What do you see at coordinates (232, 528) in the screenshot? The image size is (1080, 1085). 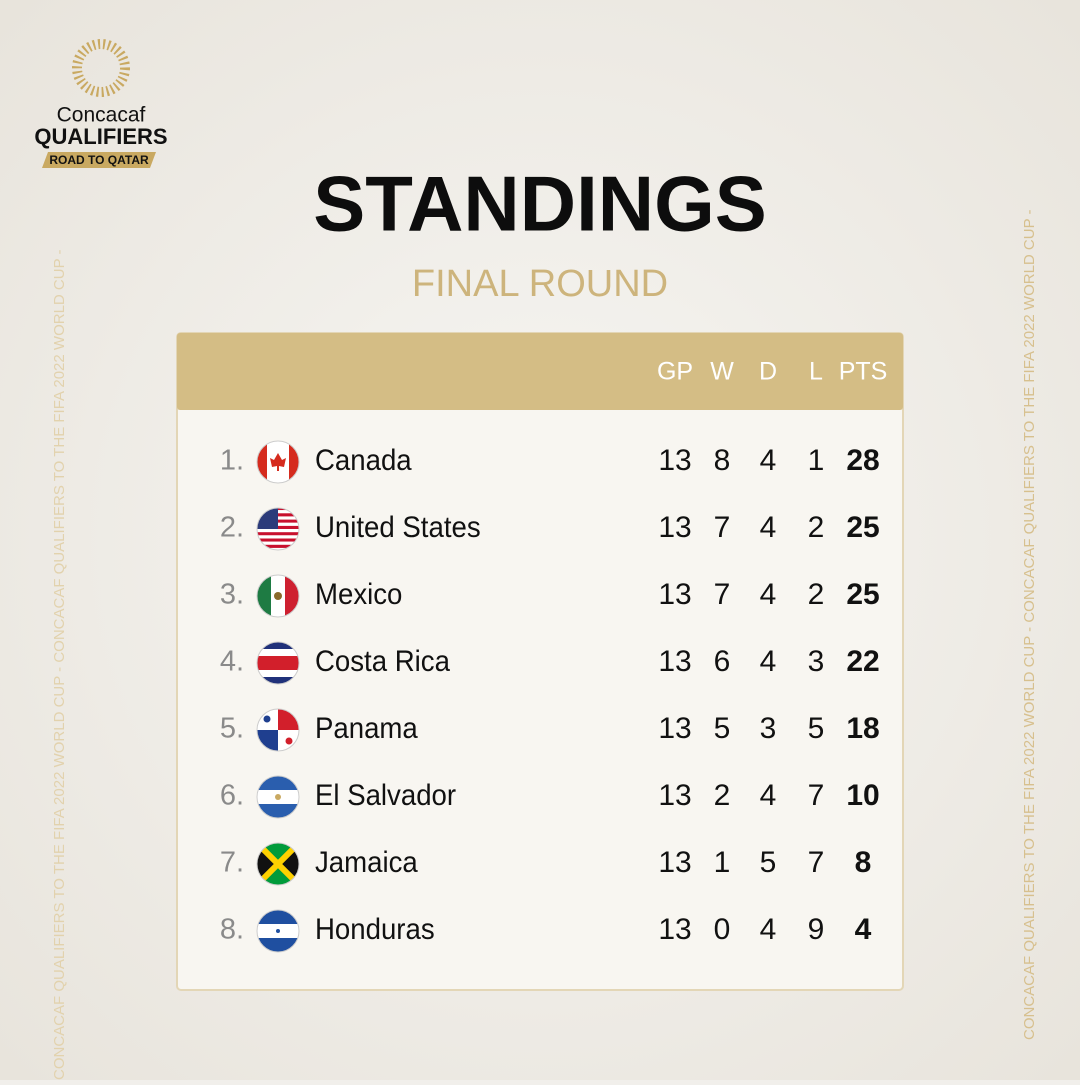 I see `rank: 2.` at bounding box center [232, 528].